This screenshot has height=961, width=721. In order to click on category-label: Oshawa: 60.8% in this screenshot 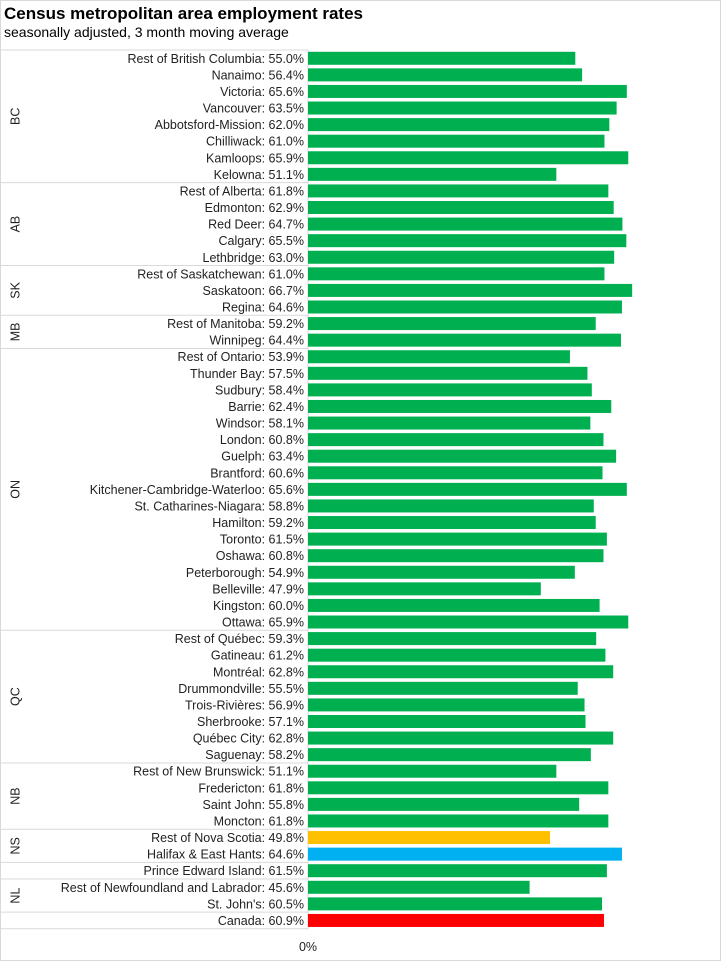, I will do `click(260, 556)`.